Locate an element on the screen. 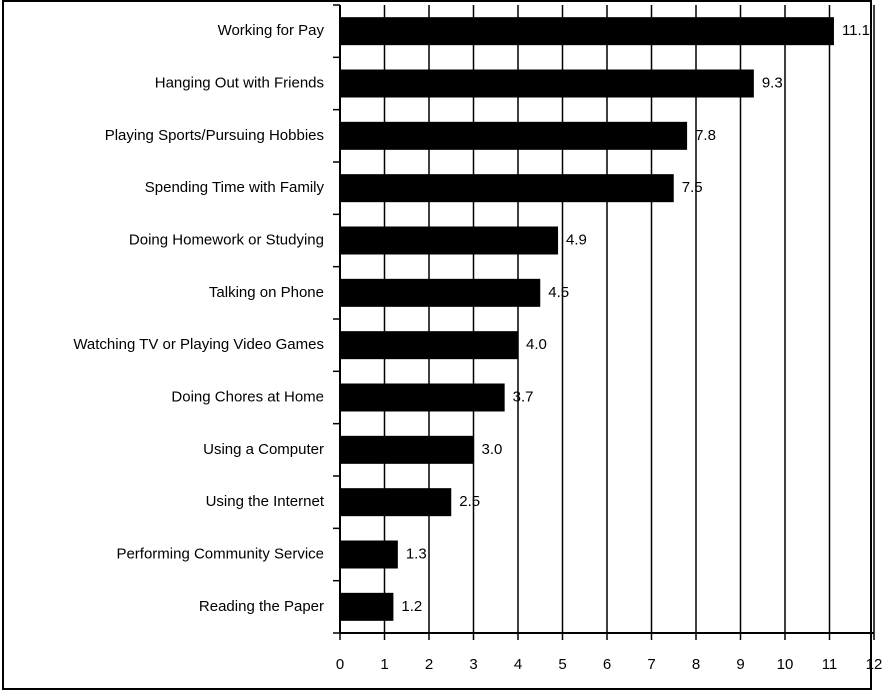 The height and width of the screenshot is (698, 894). y-tick-label: Spending Time with Family is located at coordinates (235, 187).